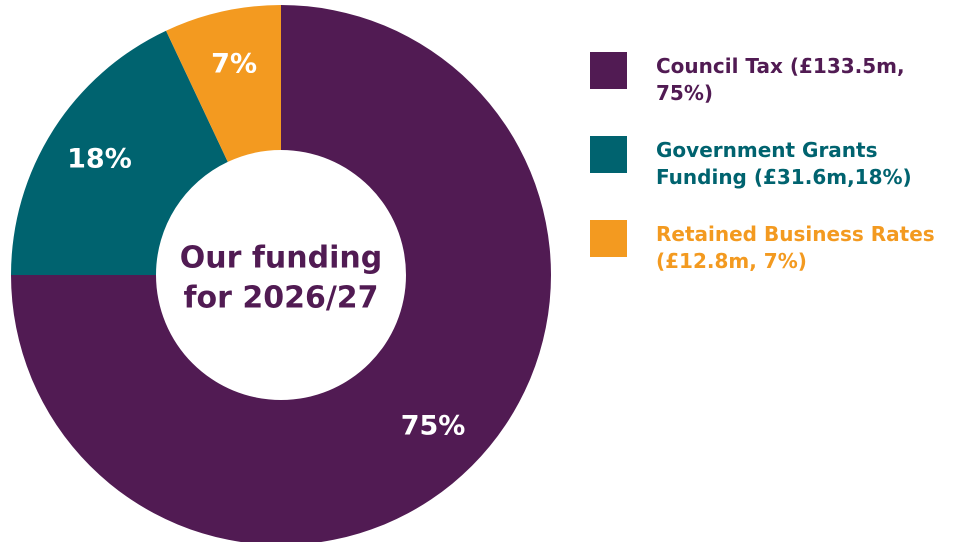 The image size is (962, 542). I want to click on legend-swatch-business-rates, so click(608, 238).